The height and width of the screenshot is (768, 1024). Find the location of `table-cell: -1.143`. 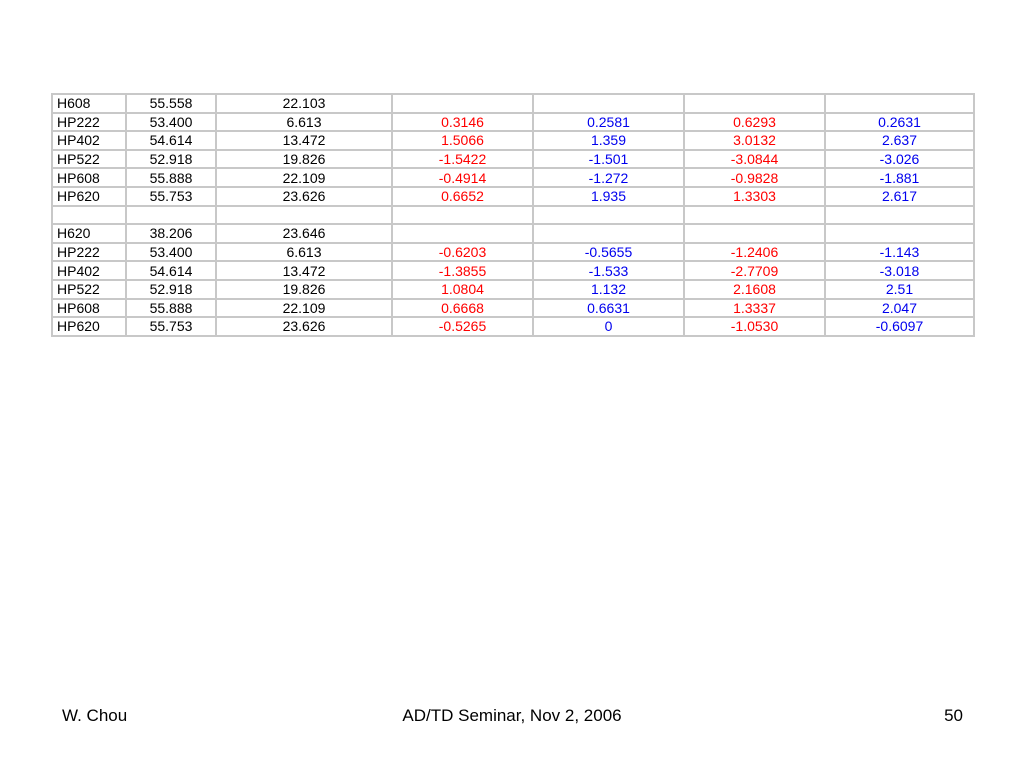

table-cell: -1.143 is located at coordinates (899, 252).